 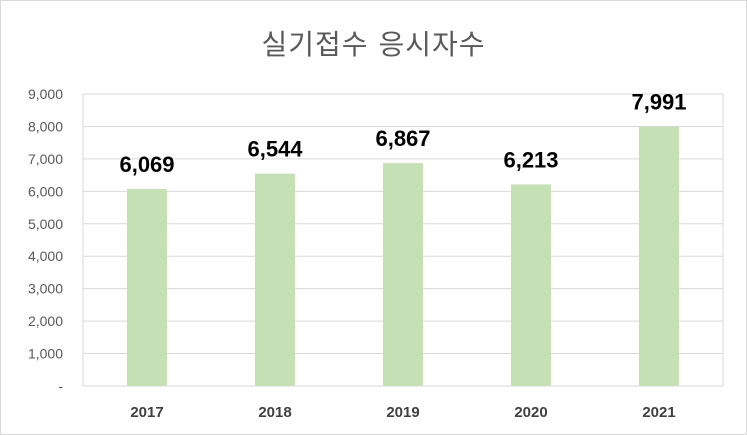 What do you see at coordinates (403, 274) in the screenshot?
I see `bar-2019` at bounding box center [403, 274].